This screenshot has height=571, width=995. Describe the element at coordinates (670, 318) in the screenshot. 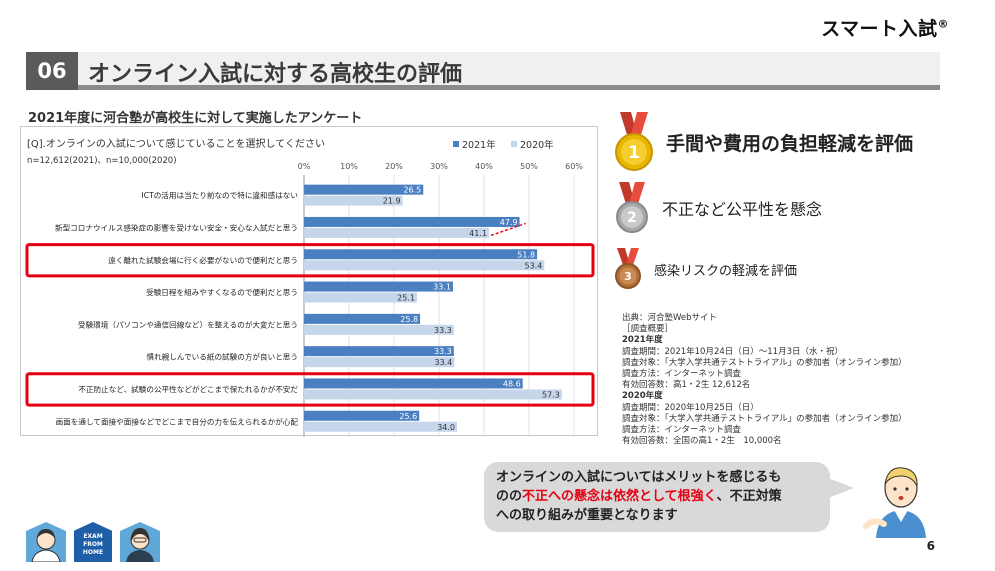

I see `source-line: 出典：河合塾Webサイト` at that location.